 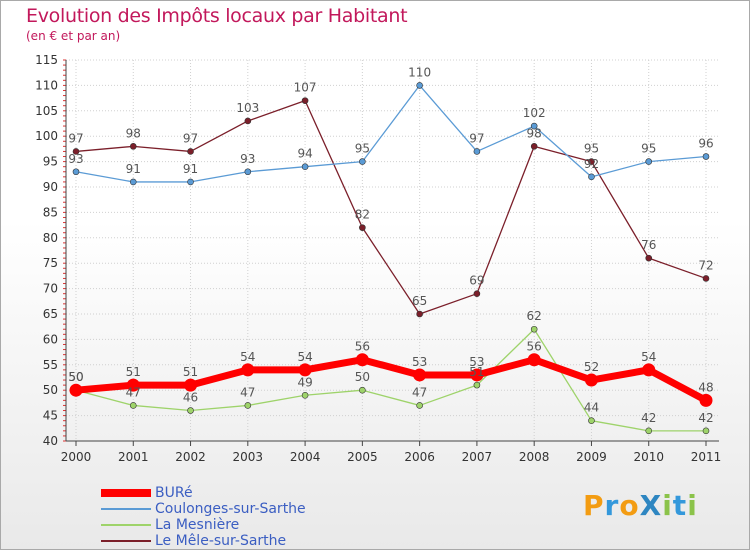 What do you see at coordinates (50, 162) in the screenshot?
I see `y-tick-label: 95` at bounding box center [50, 162].